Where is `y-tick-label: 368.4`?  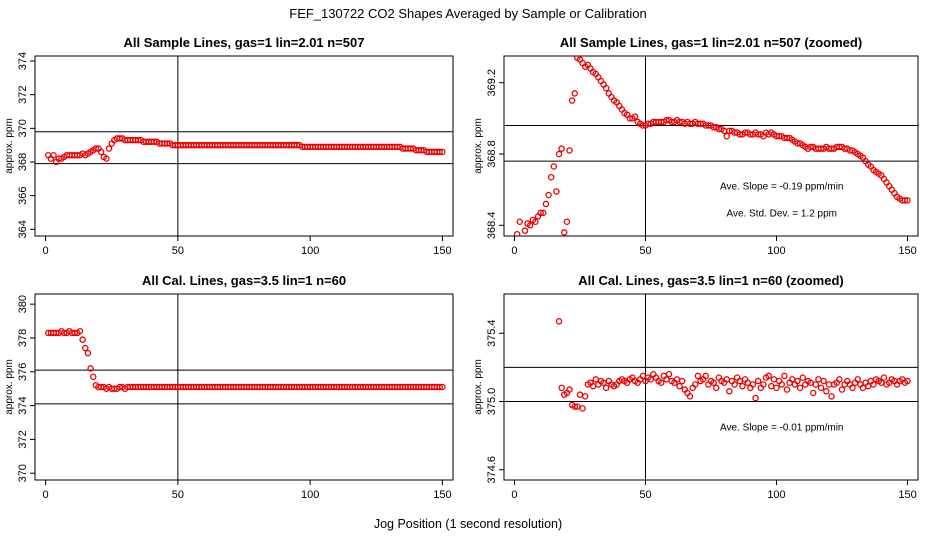
y-tick-label: 368.4 is located at coordinates (492, 226).